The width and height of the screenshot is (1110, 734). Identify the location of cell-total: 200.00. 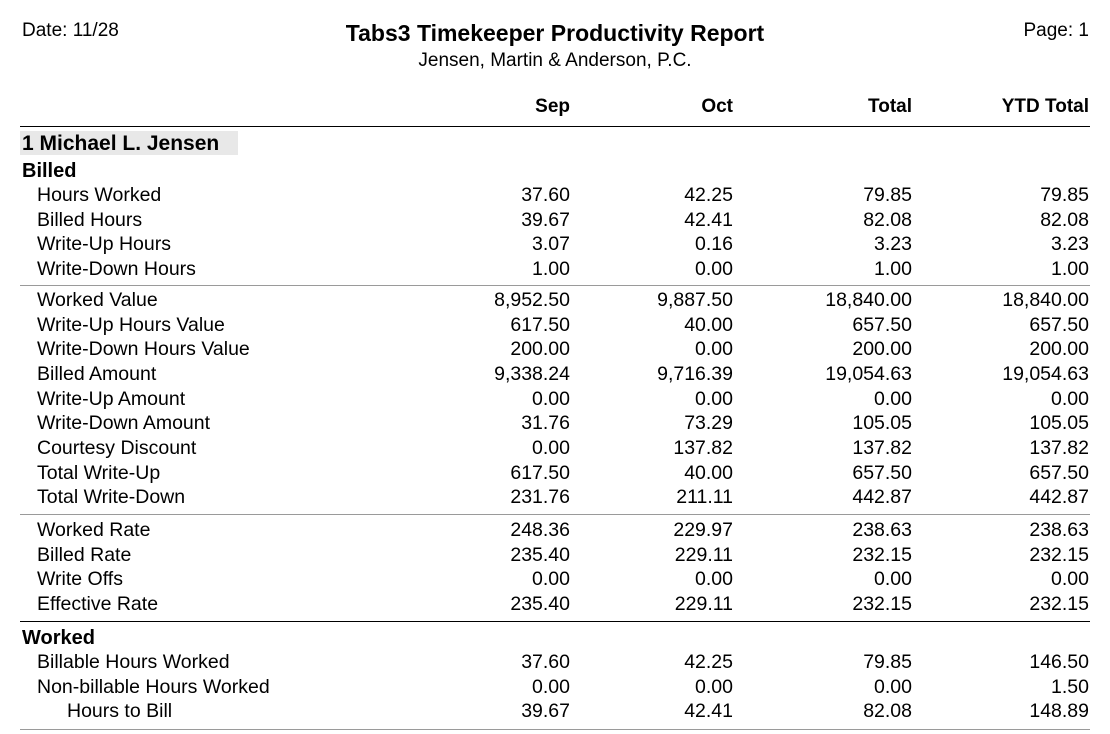
(882, 349).